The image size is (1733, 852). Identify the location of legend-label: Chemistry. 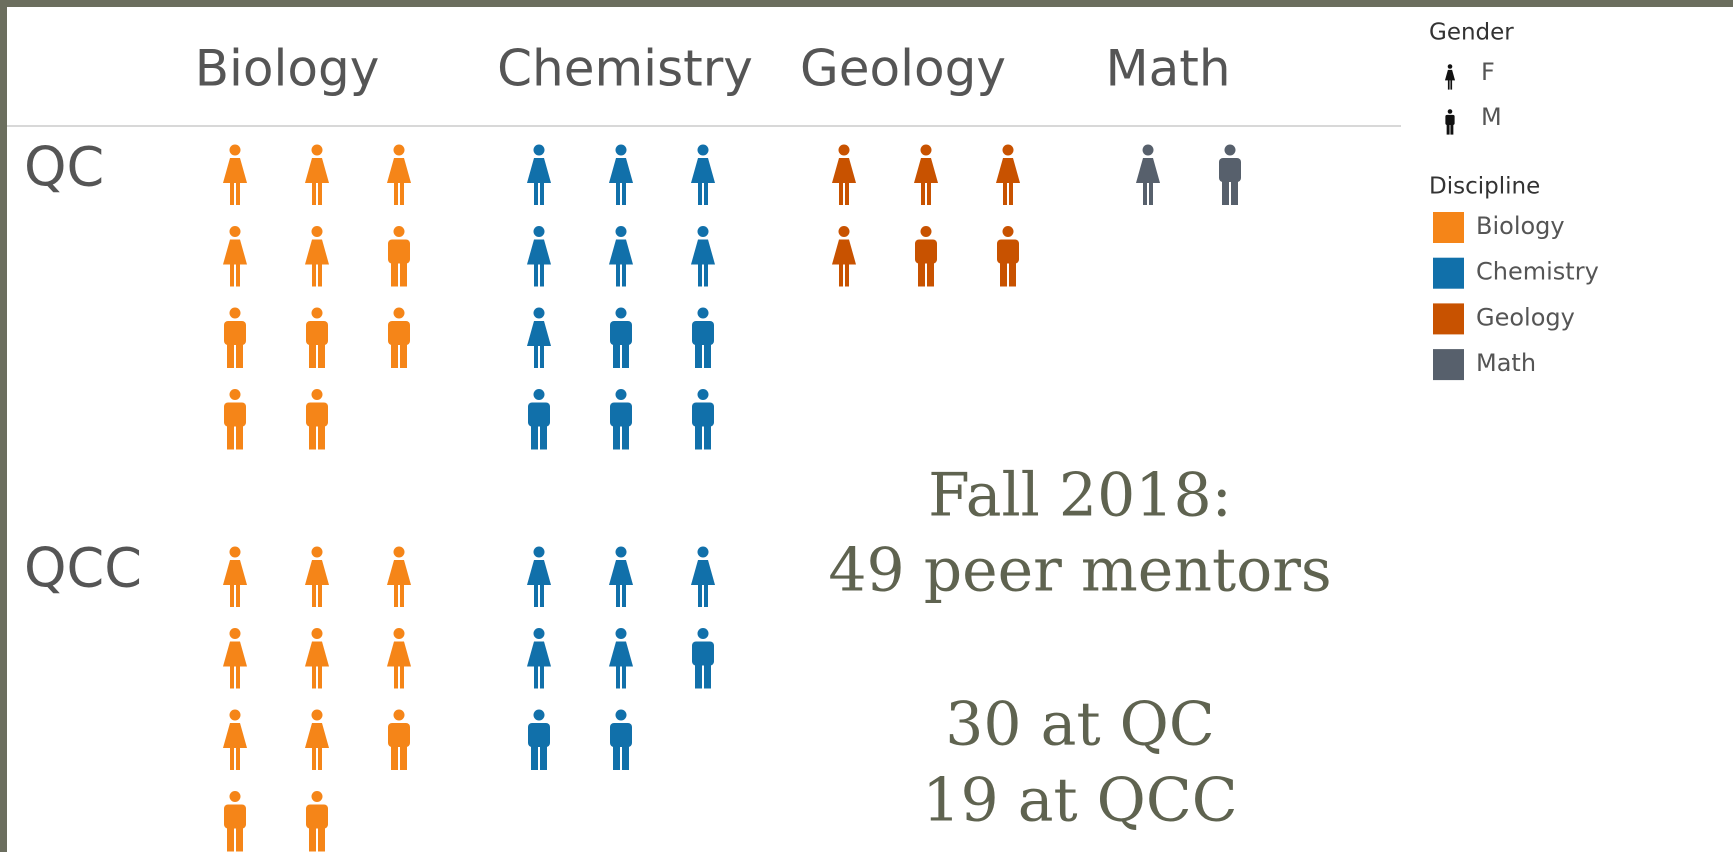
(1537, 272).